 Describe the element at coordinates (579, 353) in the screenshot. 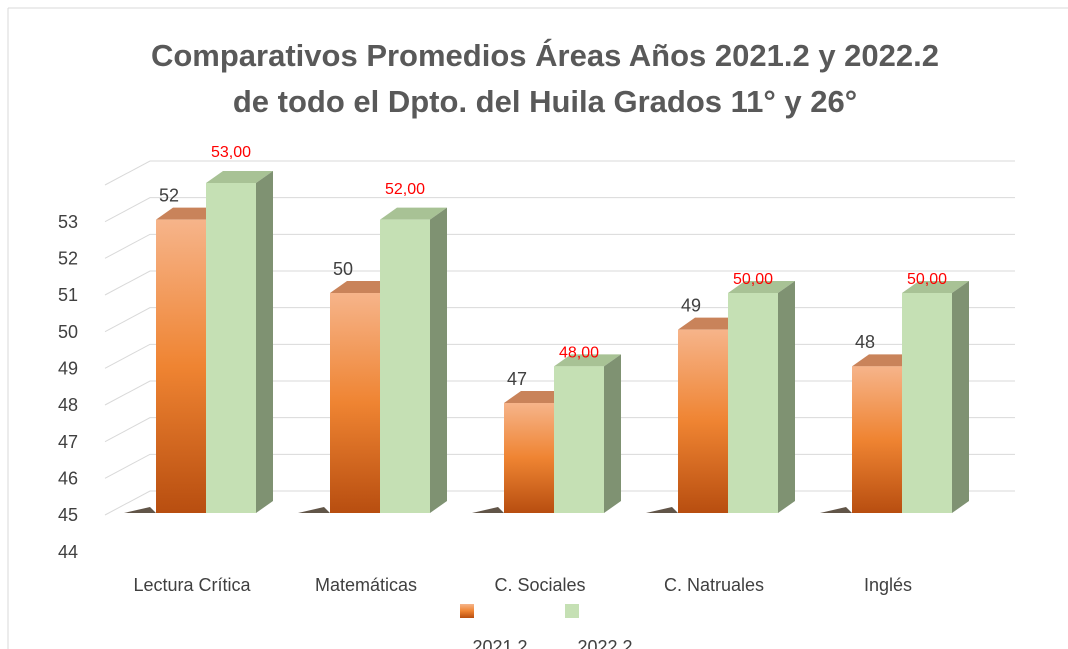

I see `data-label: 48,00` at that location.